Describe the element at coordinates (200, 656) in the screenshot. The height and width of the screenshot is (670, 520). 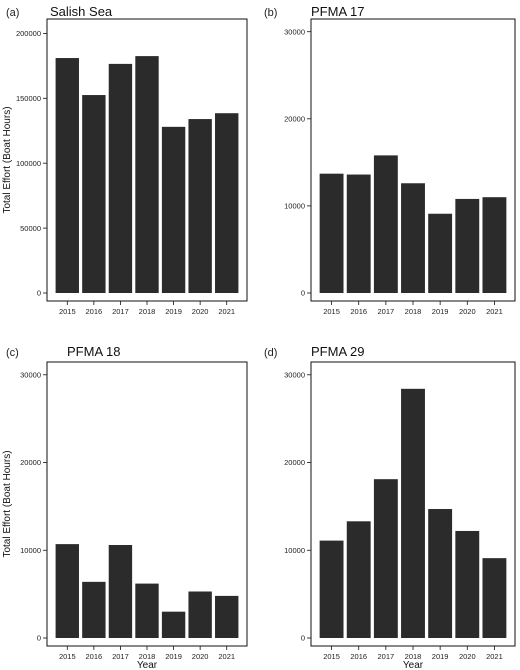
I see `panel-c-xtick-label: 2020` at that location.